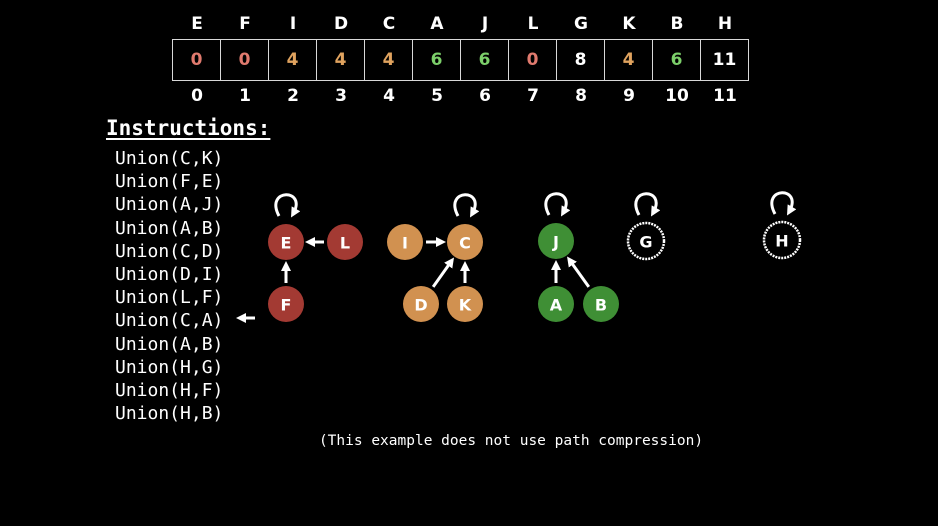 The image size is (938, 526). I want to click on node-label-I: I, so click(405, 243).